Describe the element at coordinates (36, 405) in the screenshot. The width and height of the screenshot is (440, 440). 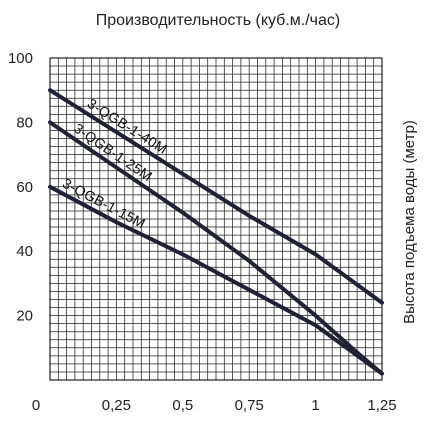
I see `x-tick-label: 0` at that location.